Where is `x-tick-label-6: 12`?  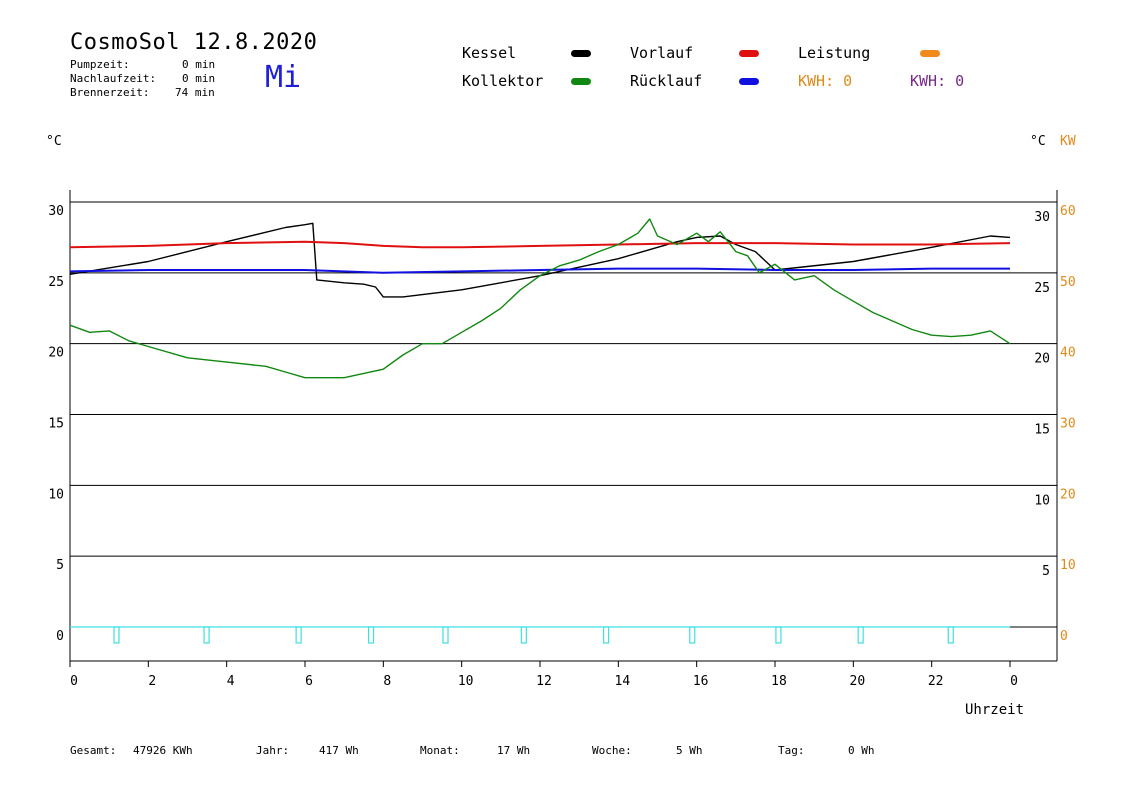 x-tick-label-6: 12 is located at coordinates (544, 681).